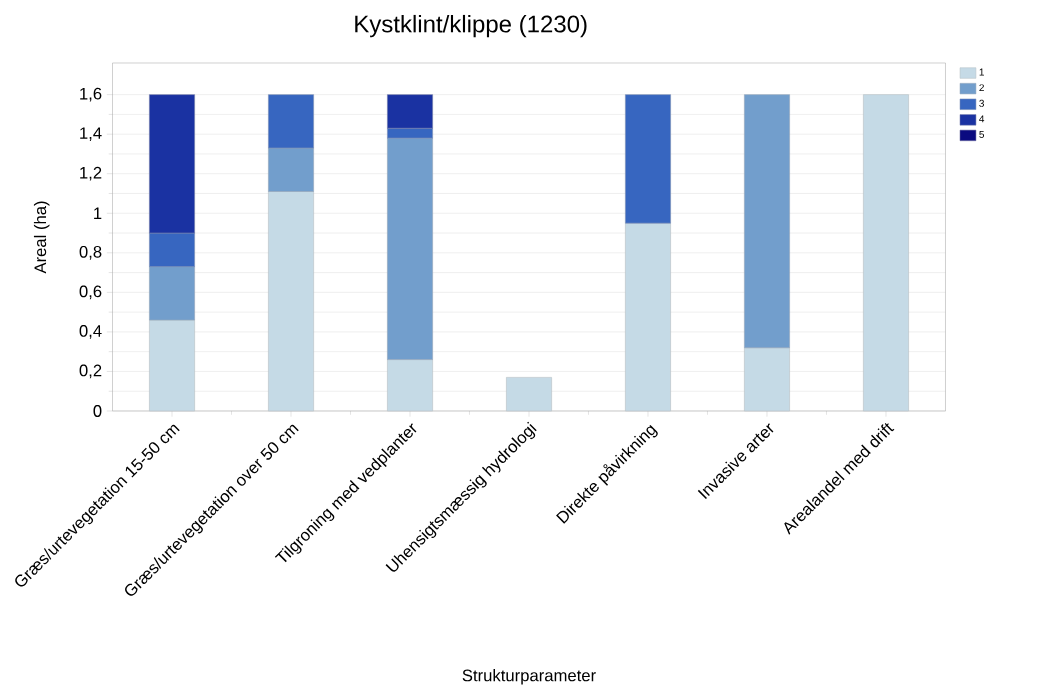 Image resolution: width=1057 pixels, height=692 pixels. I want to click on y-tick-label: 1,6, so click(91, 94).